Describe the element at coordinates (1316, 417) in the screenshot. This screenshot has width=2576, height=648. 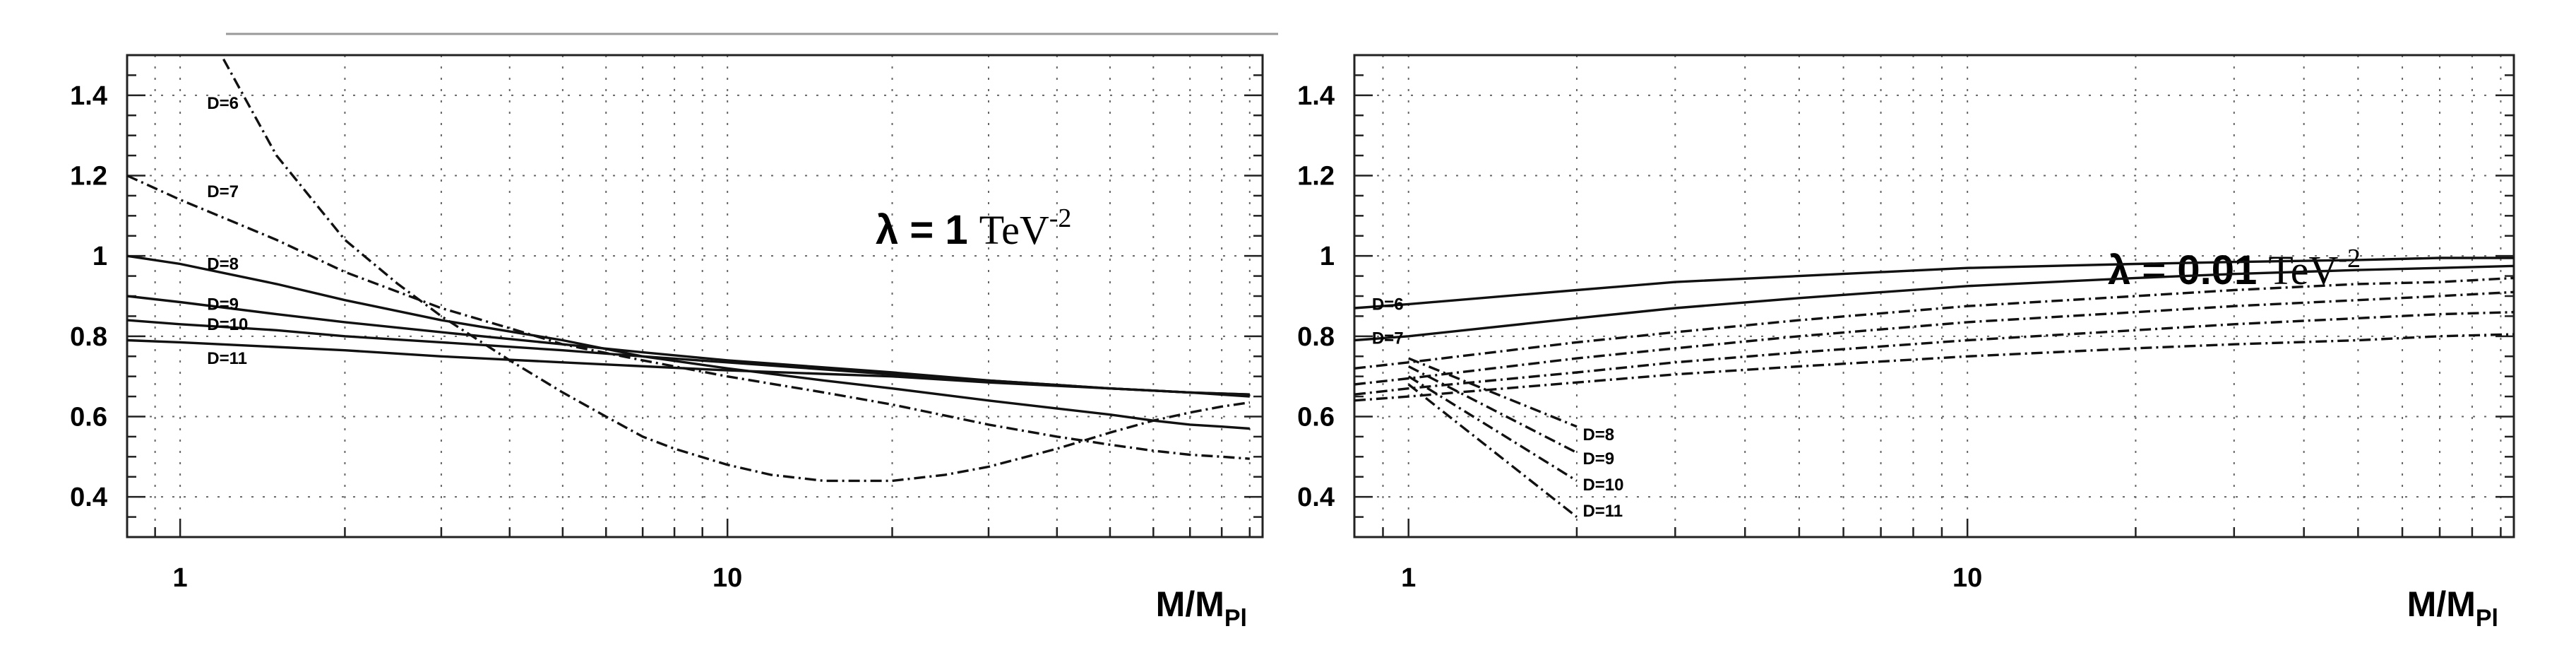
I see `chart2-y-tick-label: 0.6` at that location.